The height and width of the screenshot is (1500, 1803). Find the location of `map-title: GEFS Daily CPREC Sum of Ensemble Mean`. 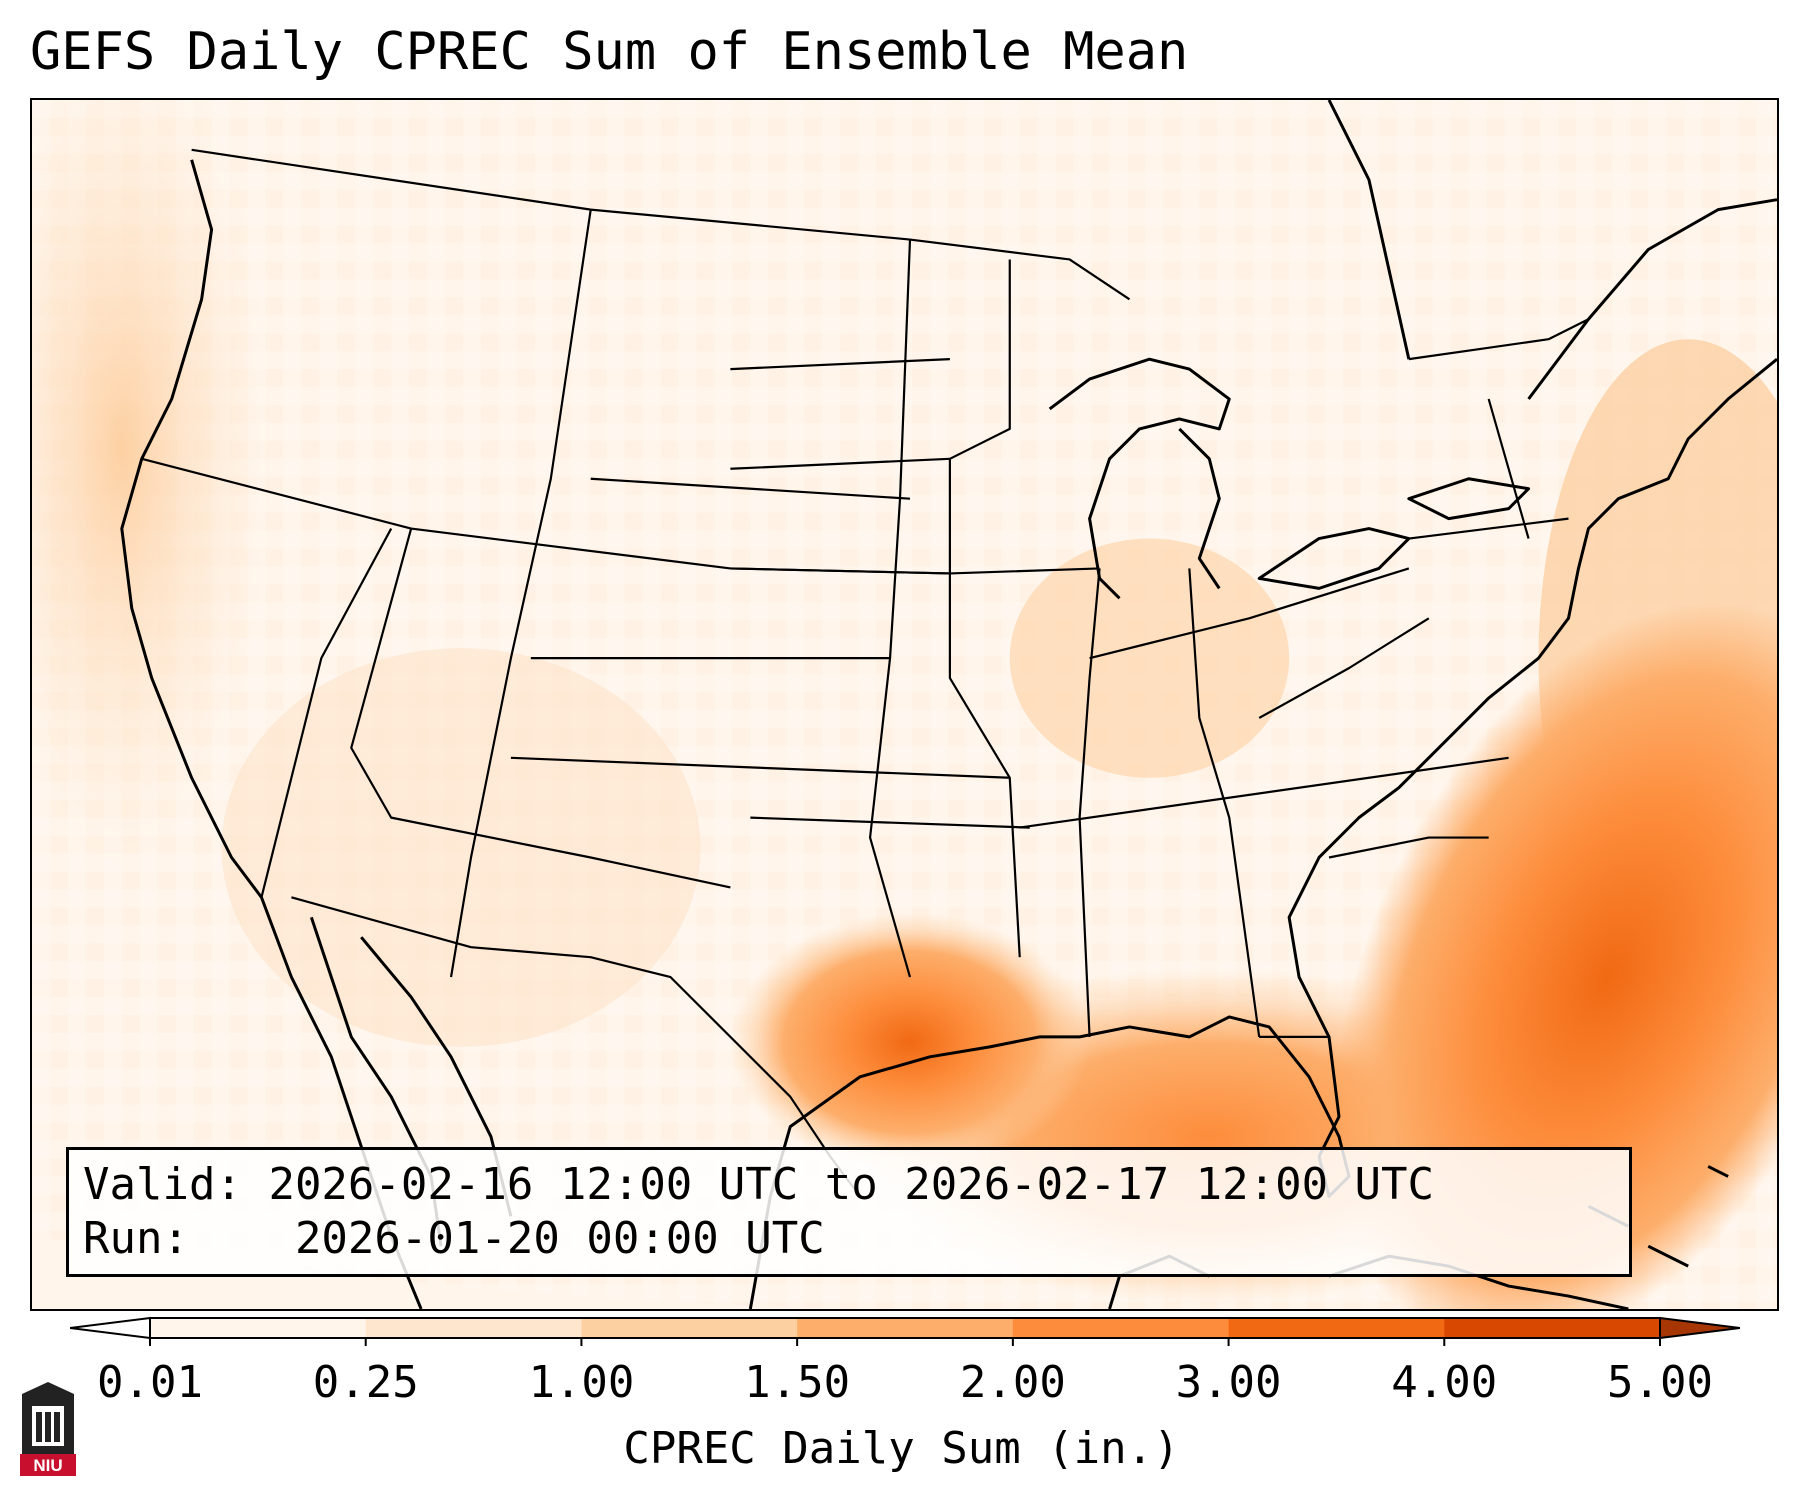

map-title: GEFS Daily CPREC Sum of Ensemble Mean is located at coordinates (609, 52).